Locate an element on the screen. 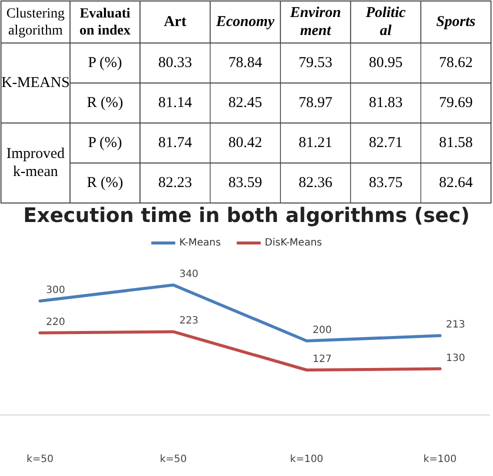 The image size is (493, 476). data-label: 82.71 is located at coordinates (385, 143).